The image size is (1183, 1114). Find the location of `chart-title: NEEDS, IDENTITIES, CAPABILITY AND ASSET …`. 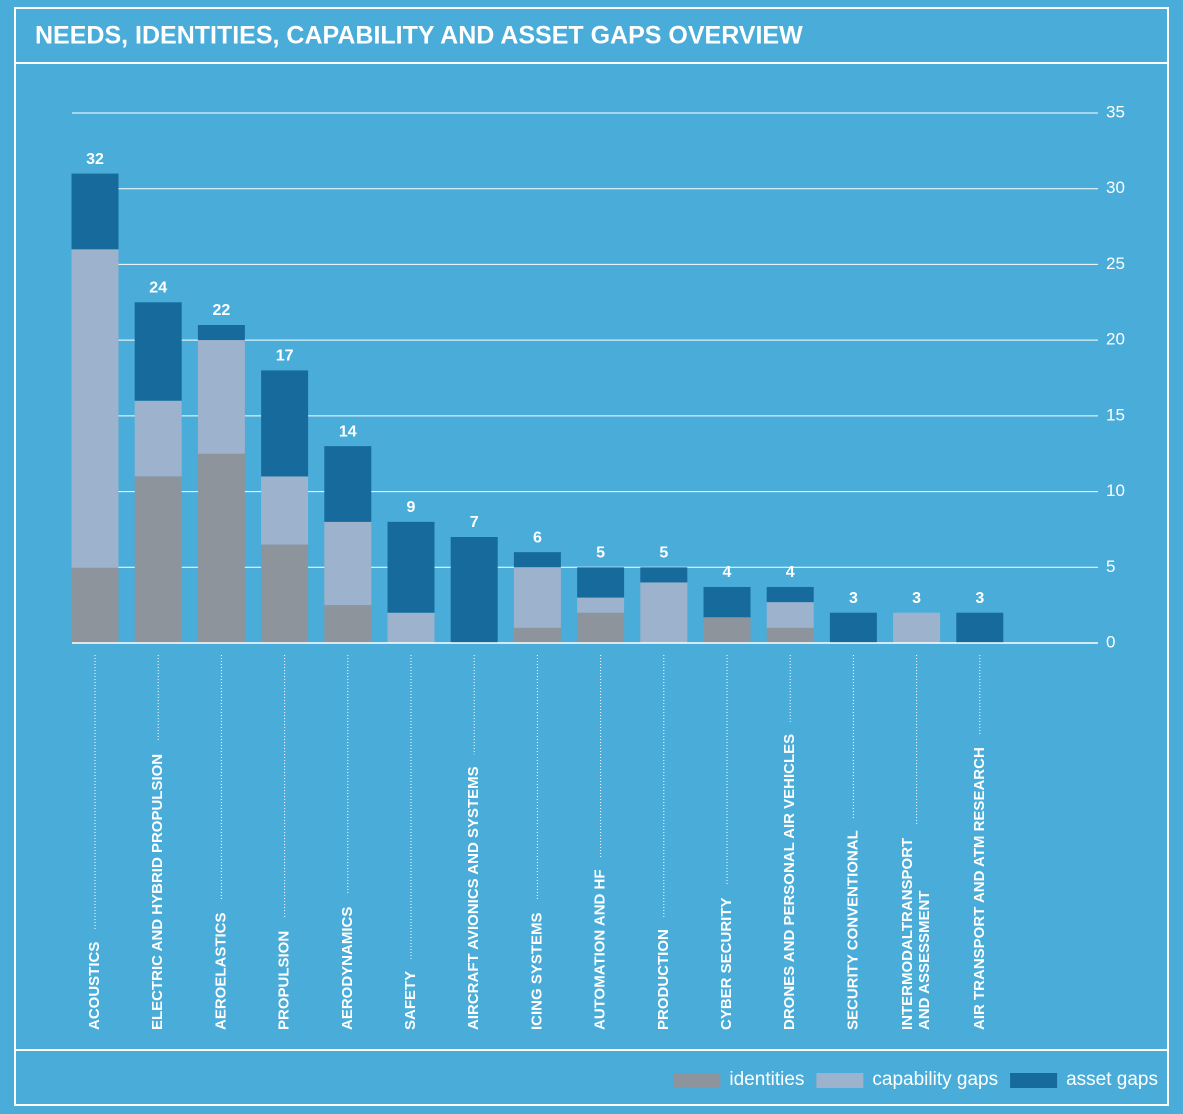

chart-title: NEEDS, IDENTITIES, CAPABILITY AND ASSET … is located at coordinates (419, 36).